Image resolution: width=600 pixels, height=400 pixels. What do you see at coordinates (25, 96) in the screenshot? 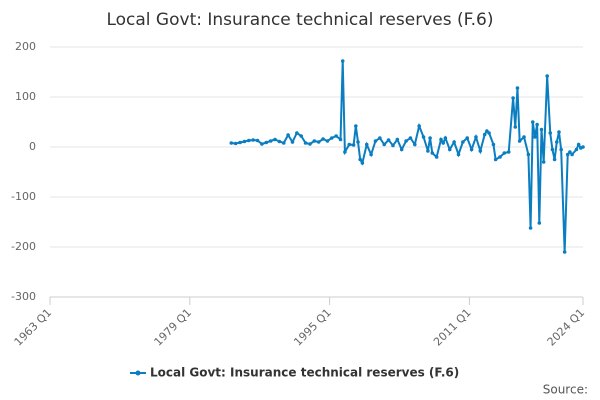
I see `y-tick-label: 100` at bounding box center [25, 96].